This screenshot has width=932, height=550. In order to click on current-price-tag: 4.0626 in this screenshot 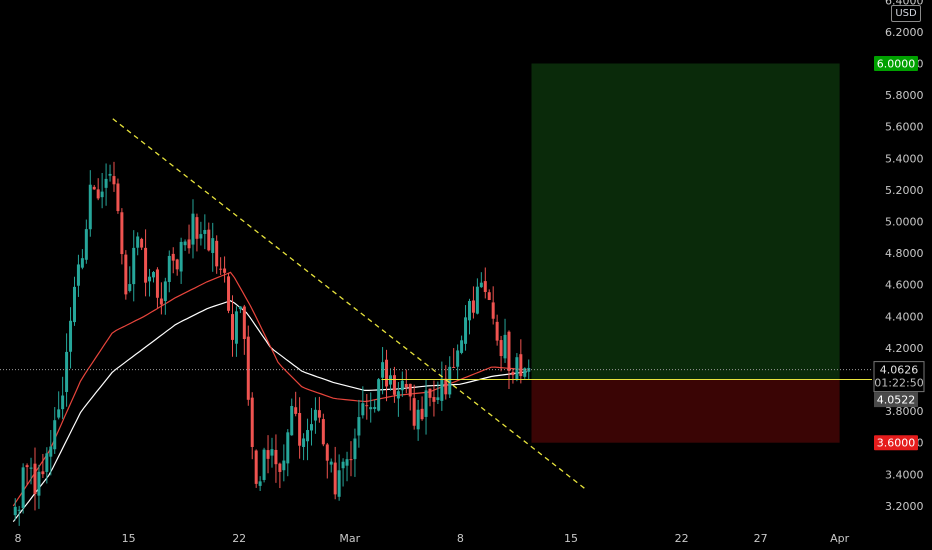, I will do `click(899, 370)`.